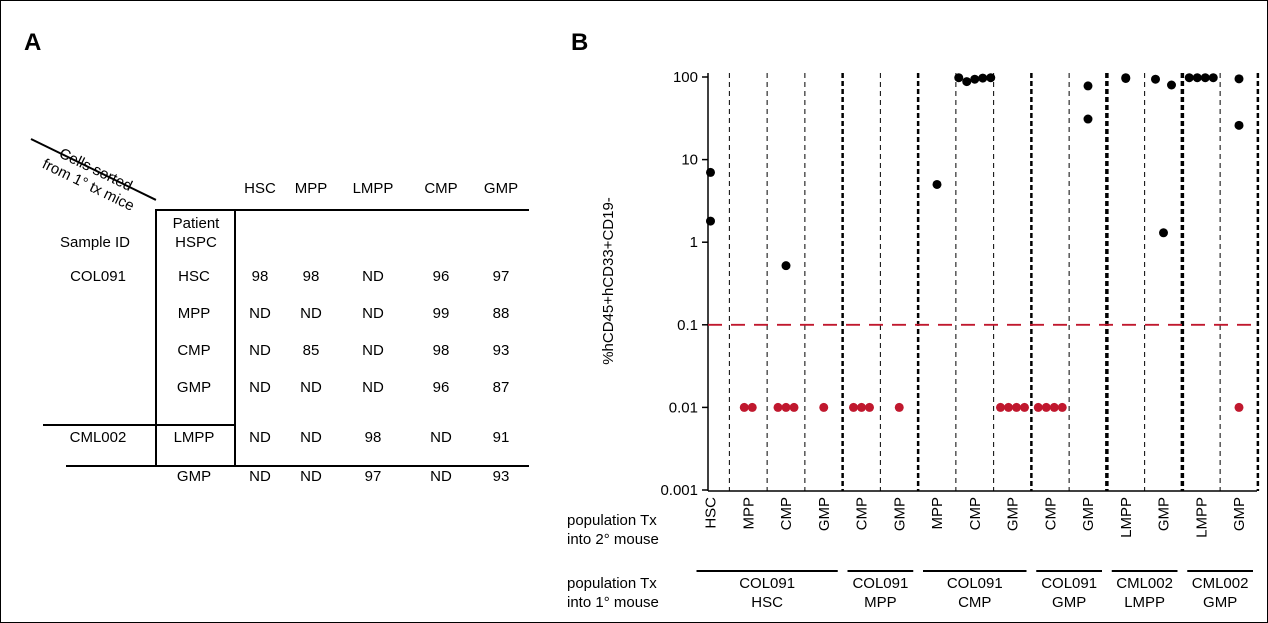 The width and height of the screenshot is (1268, 623). What do you see at coordinates (501, 437) in the screenshot?
I see `table-cell: 91` at bounding box center [501, 437].